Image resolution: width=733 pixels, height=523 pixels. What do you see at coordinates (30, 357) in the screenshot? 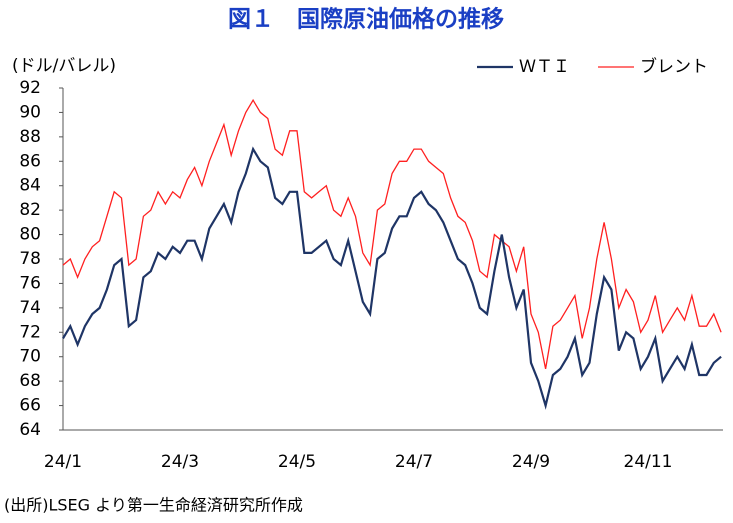
I see `y-tick-label: 70` at bounding box center [30, 357].